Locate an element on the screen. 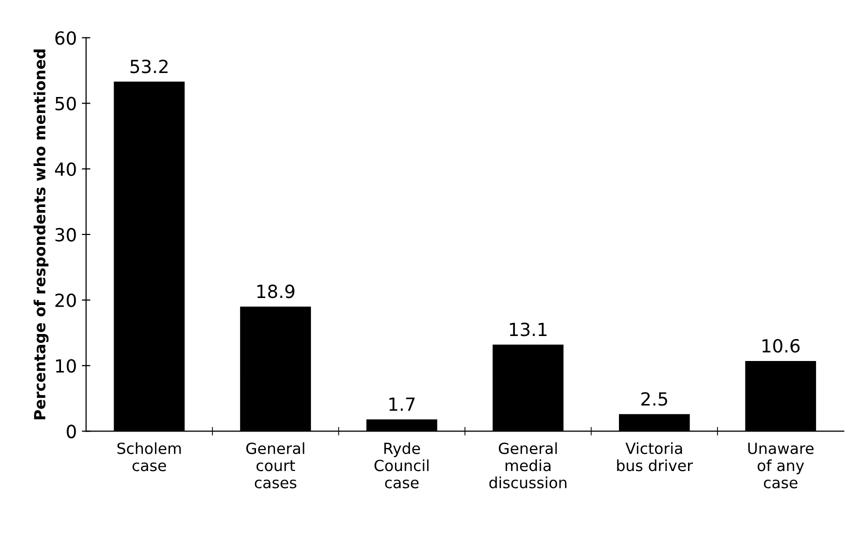 Image resolution: width=861 pixels, height=539 pixels. x-tick-label: Unaware of any case is located at coordinates (781, 465).